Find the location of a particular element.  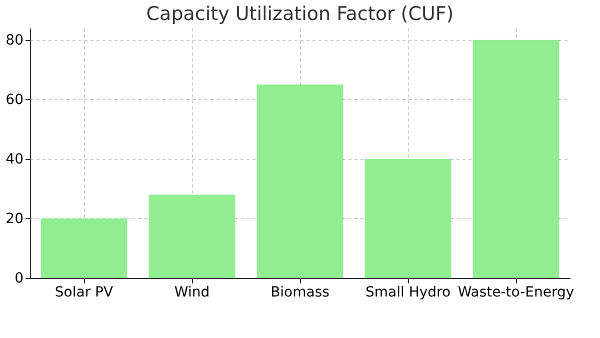

x-tick-label: Waste-to-Energy is located at coordinates (516, 292).